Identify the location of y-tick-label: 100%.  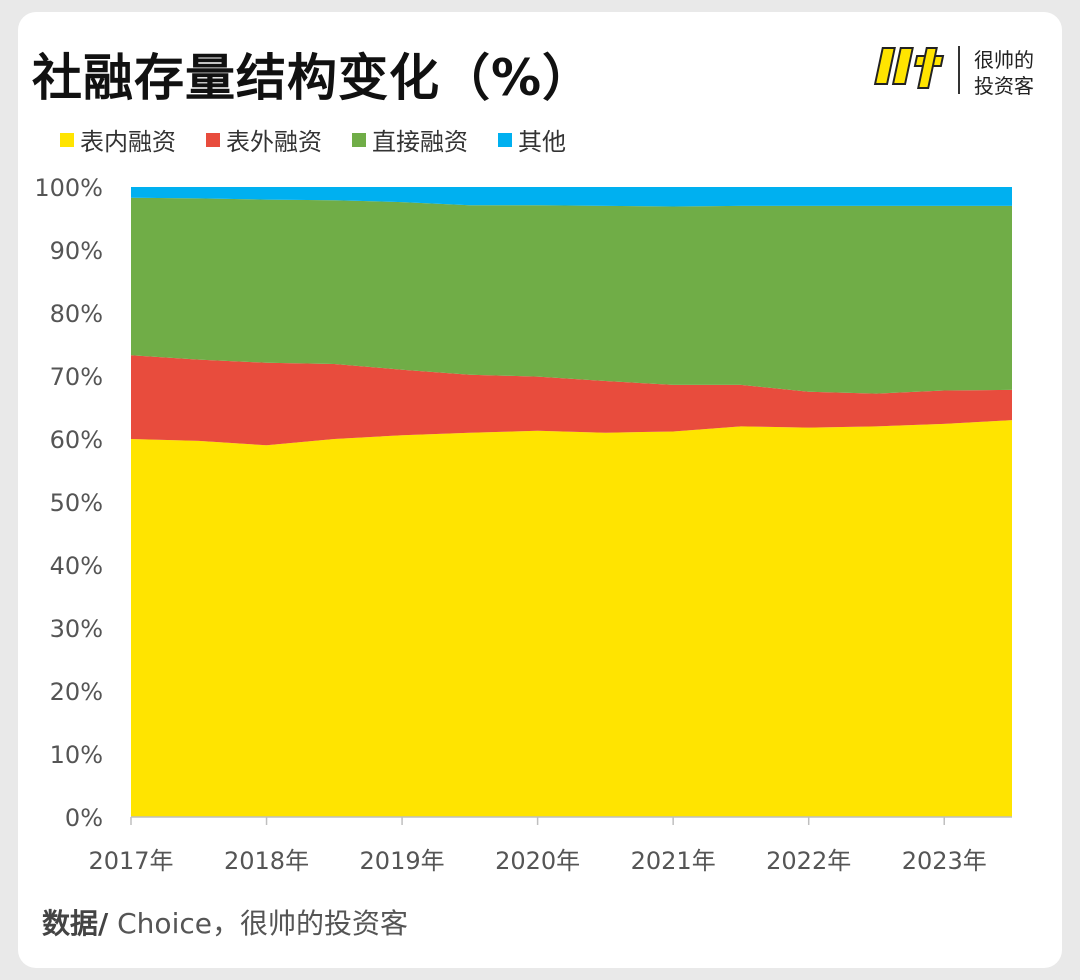
(68, 188).